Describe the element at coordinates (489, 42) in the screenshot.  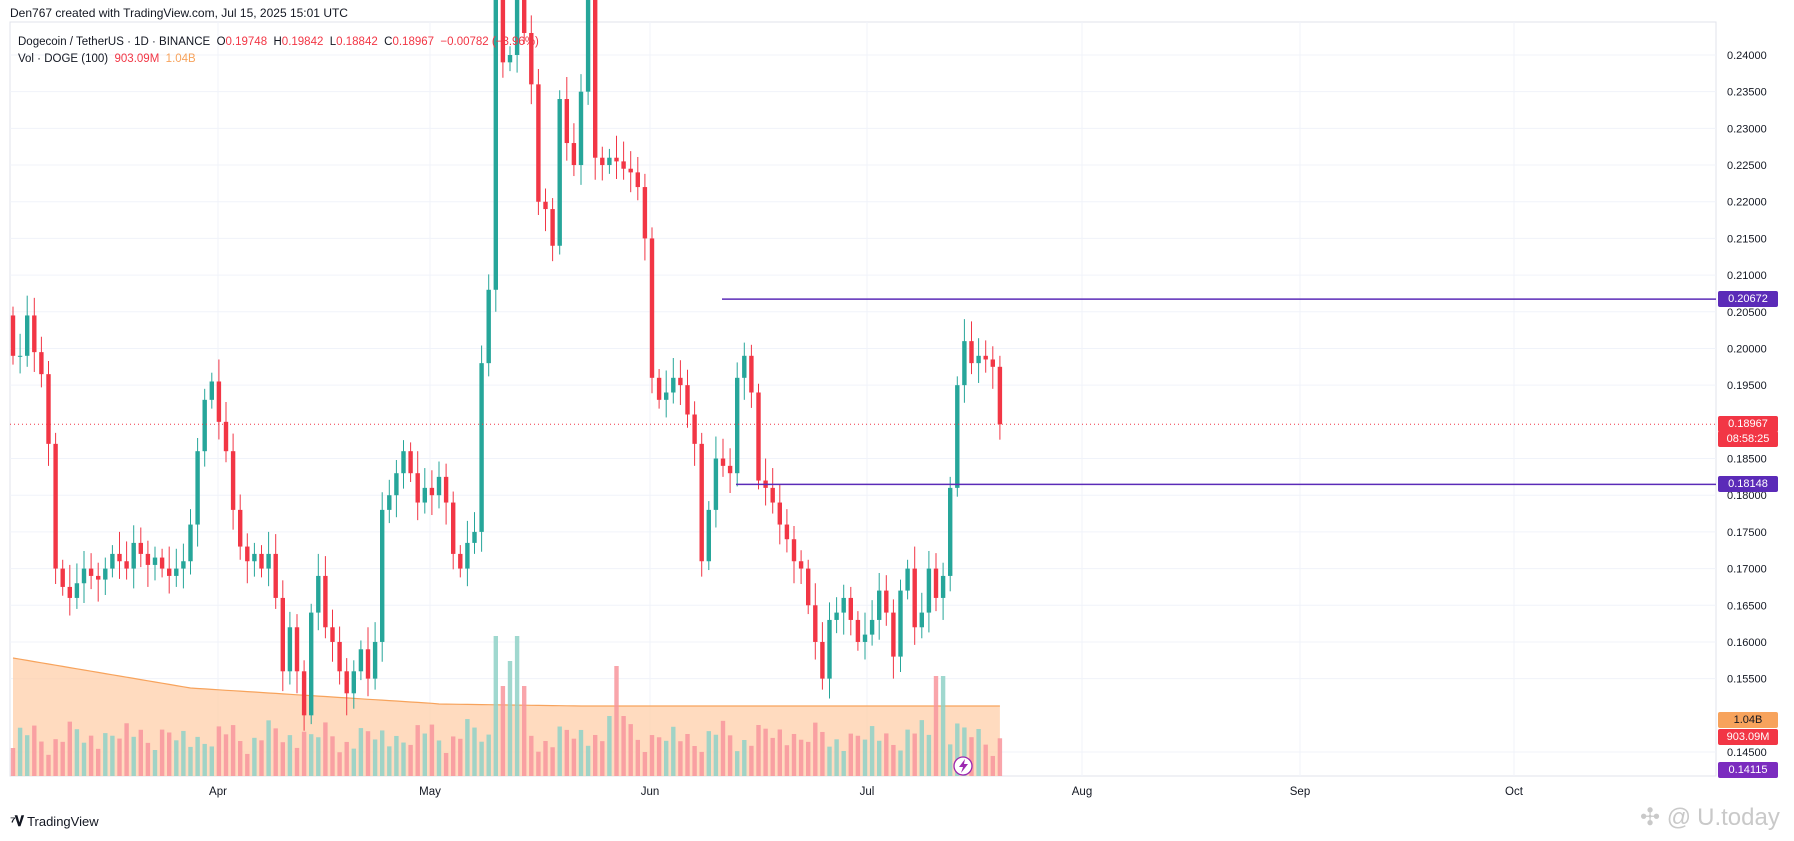
I see `change-value: −0.00782 (−3.96%)` at that location.